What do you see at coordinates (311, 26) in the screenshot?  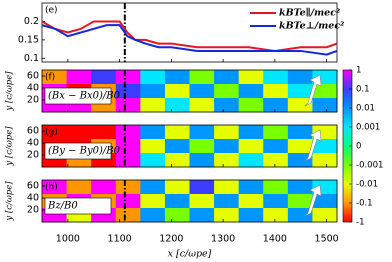 I see `legend-label: kBTe⊥/mec²` at bounding box center [311, 26].